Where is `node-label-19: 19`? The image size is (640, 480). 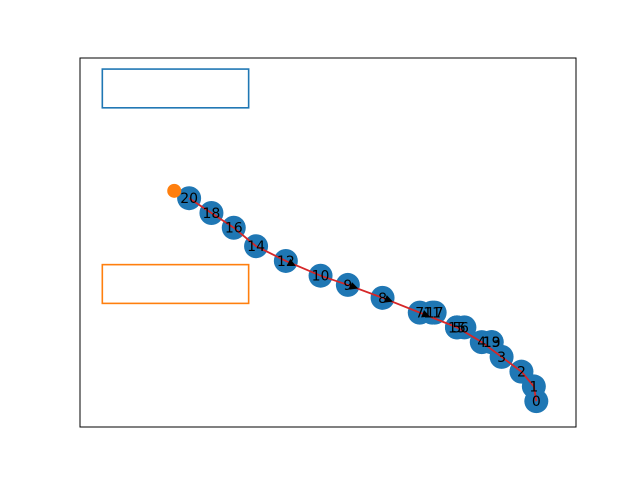
node-label-19: 19 is located at coordinates (492, 343).